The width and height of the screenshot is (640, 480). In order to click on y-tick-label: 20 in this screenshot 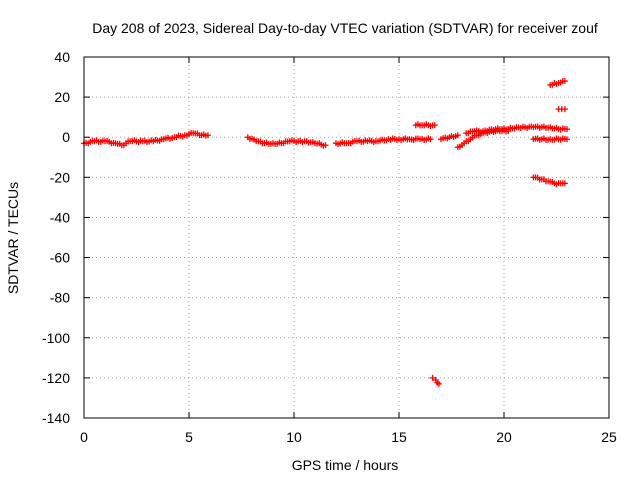, I will do `click(62, 97)`.